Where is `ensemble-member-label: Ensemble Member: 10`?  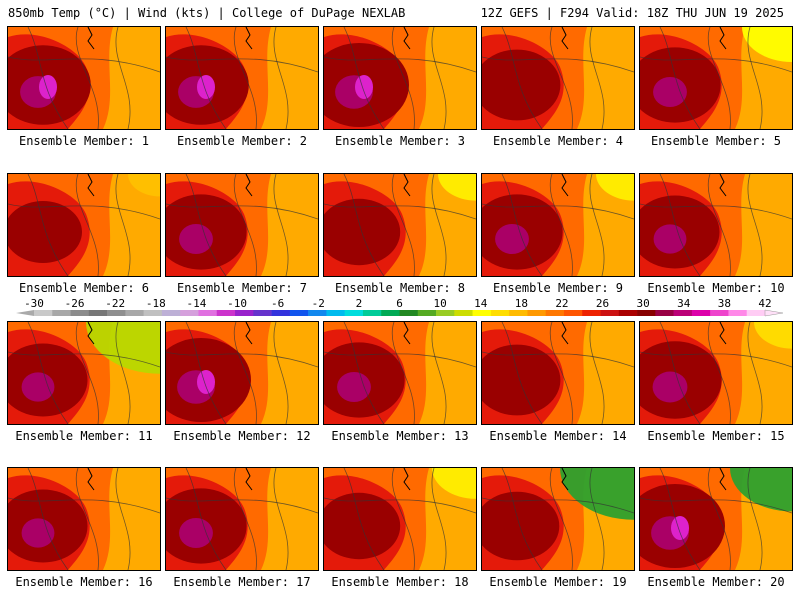 ensemble-member-label: Ensemble Member: 10 is located at coordinates (716, 288).